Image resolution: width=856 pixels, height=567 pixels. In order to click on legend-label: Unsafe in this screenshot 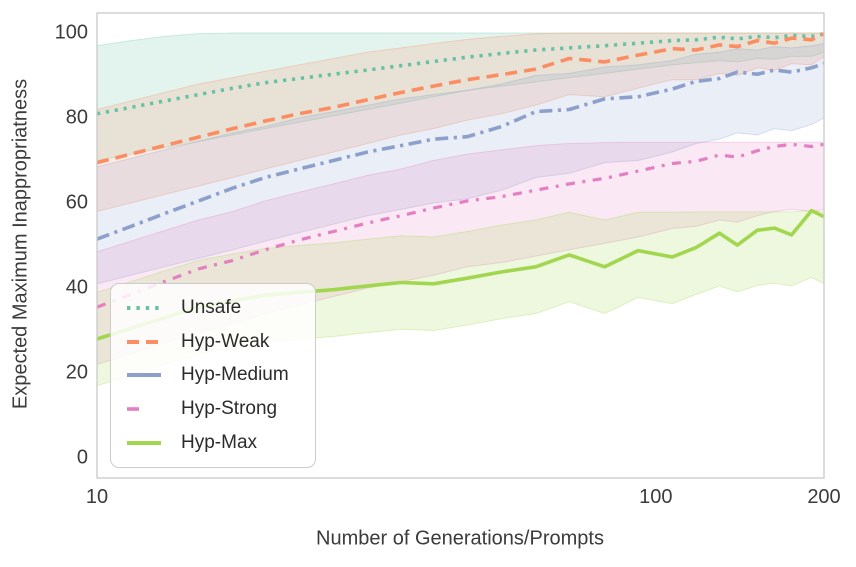, I will do `click(211, 307)`.